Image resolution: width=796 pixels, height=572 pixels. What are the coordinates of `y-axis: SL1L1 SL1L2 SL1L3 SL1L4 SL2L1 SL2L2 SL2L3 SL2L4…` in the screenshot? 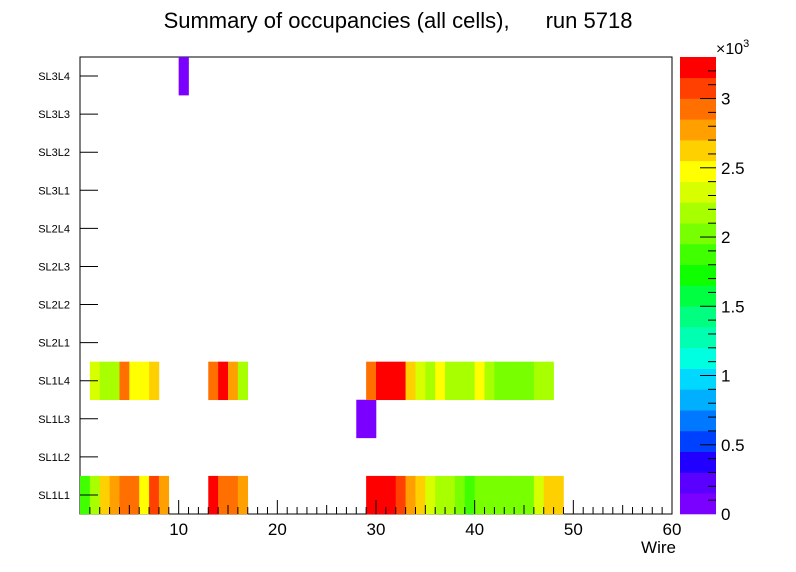 It's located at (68, 286).